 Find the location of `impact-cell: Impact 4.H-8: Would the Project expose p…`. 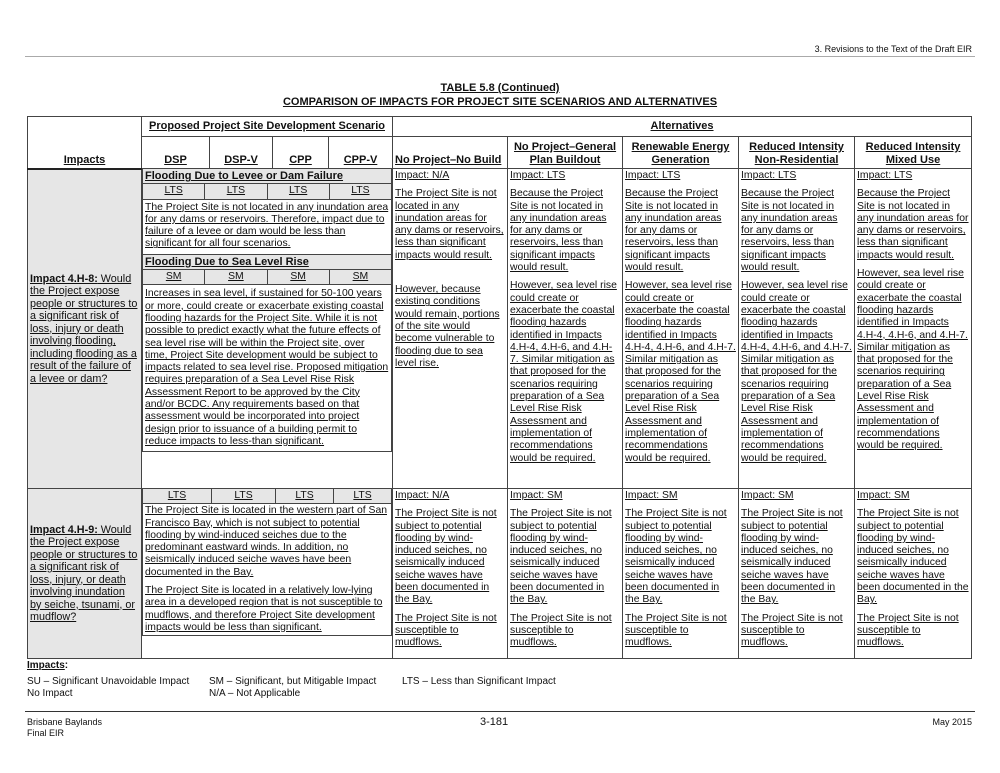

impact-cell: Impact 4.H-8: Would the Project expose p… is located at coordinates (84, 328).